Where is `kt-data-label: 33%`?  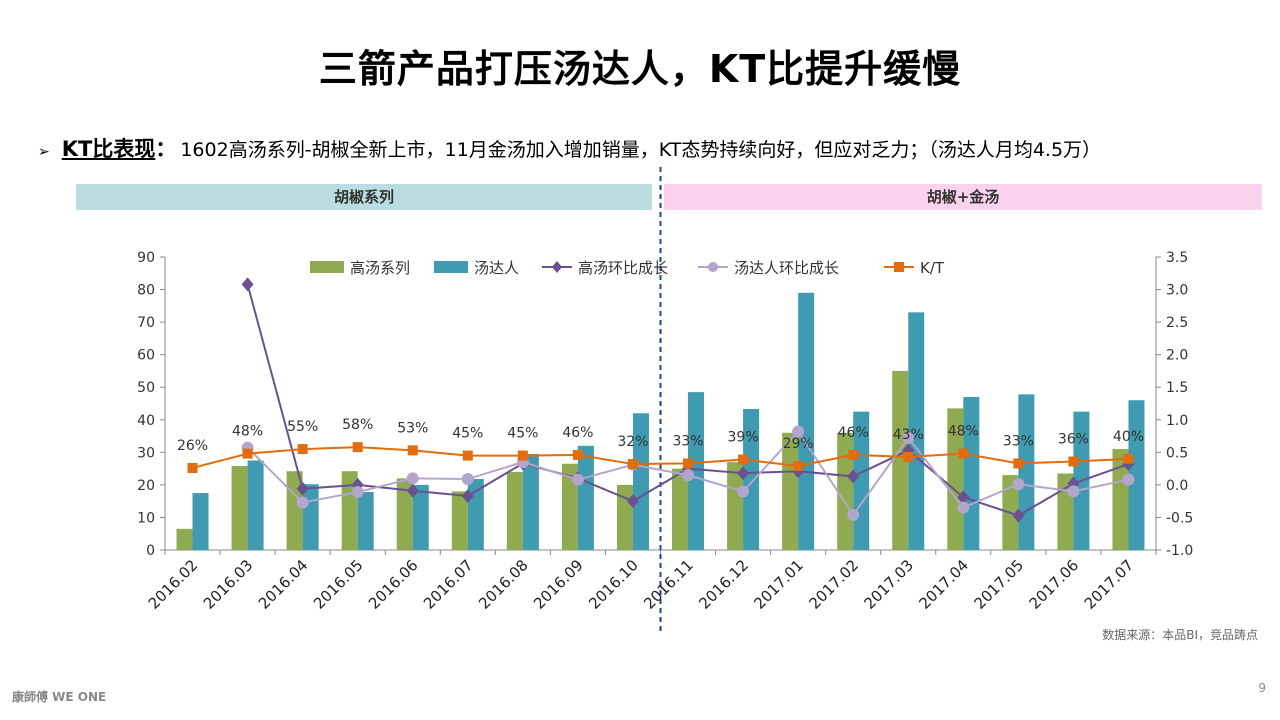 kt-data-label: 33% is located at coordinates (1018, 441).